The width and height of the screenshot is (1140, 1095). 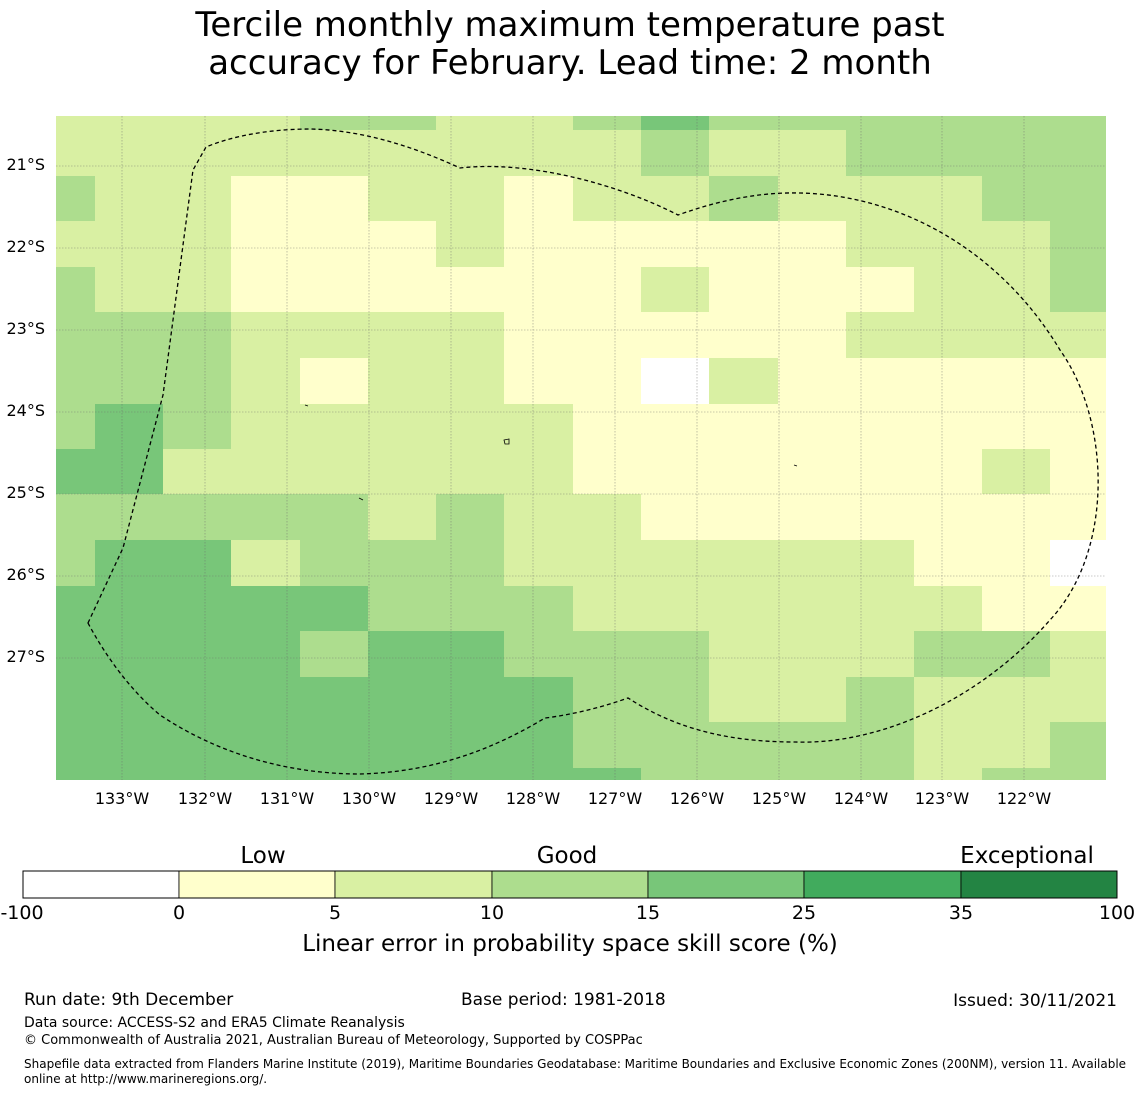 I want to click on issued-date: Issued: 30/11/2021, so click(x=1035, y=1001).